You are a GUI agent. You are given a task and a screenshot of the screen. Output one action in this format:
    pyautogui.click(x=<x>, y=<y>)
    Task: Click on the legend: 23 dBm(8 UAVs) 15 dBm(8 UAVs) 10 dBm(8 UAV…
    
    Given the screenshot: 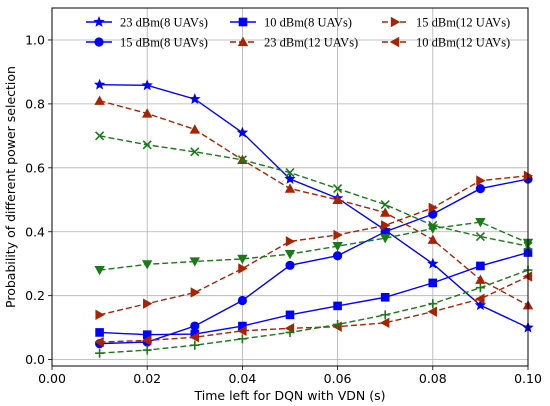 What is the action you would take?
    pyautogui.click(x=298, y=33)
    